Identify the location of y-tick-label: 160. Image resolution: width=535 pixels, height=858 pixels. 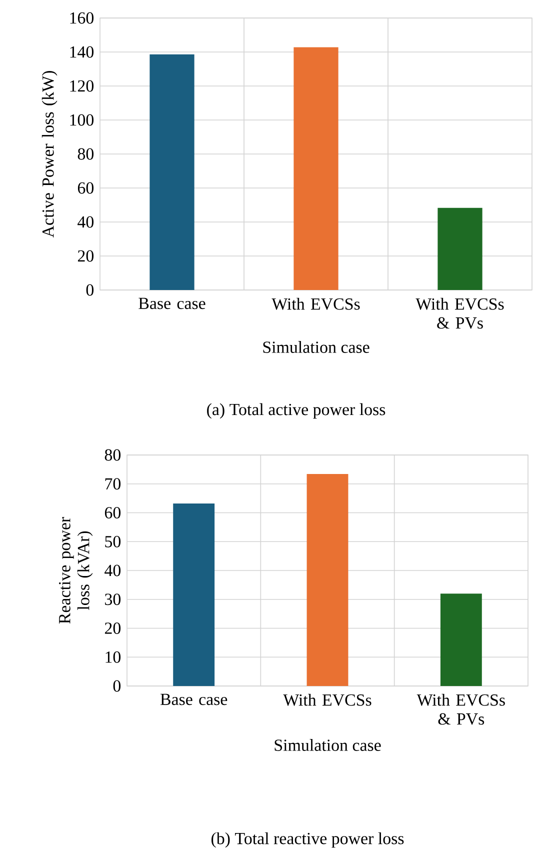
(82, 18).